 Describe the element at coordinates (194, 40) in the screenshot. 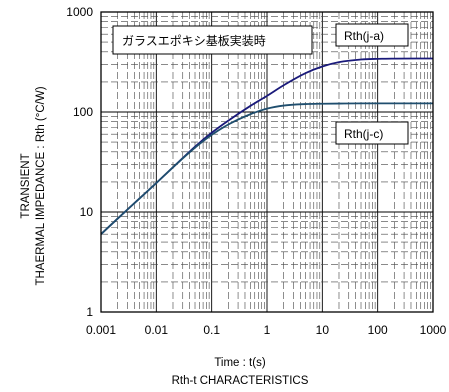

I see `annotation-text: ガラスエポキシ基板実装時` at that location.